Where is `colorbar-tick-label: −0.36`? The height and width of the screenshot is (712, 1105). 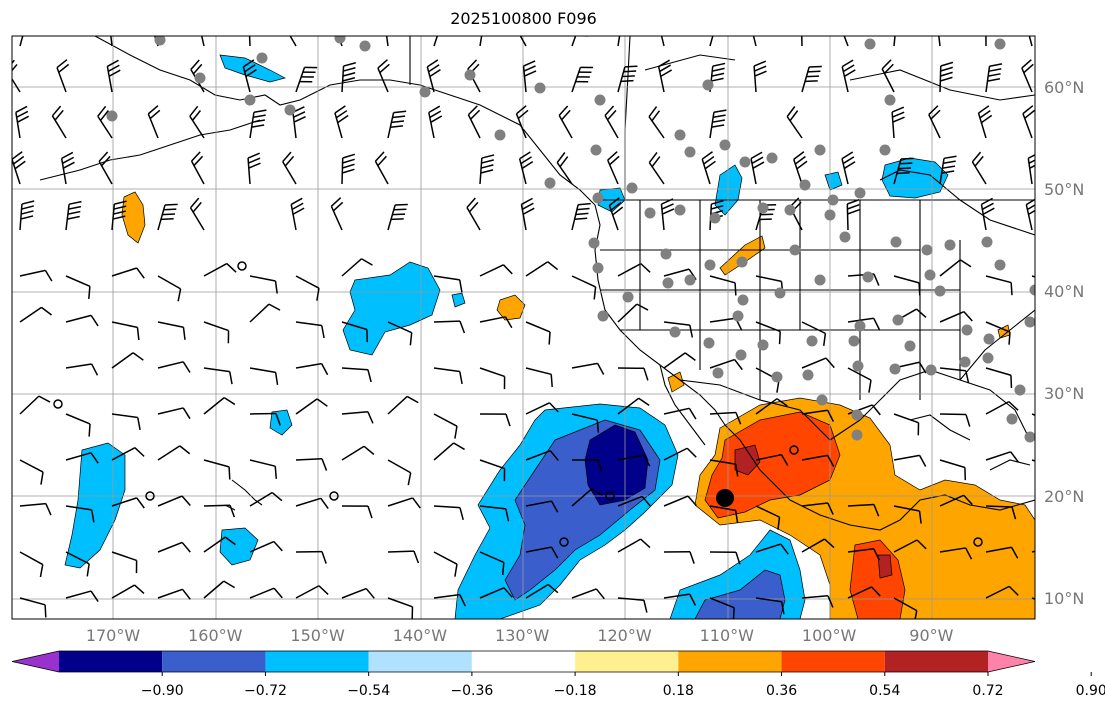
colorbar-tick-label: −0.36 is located at coordinates (472, 691).